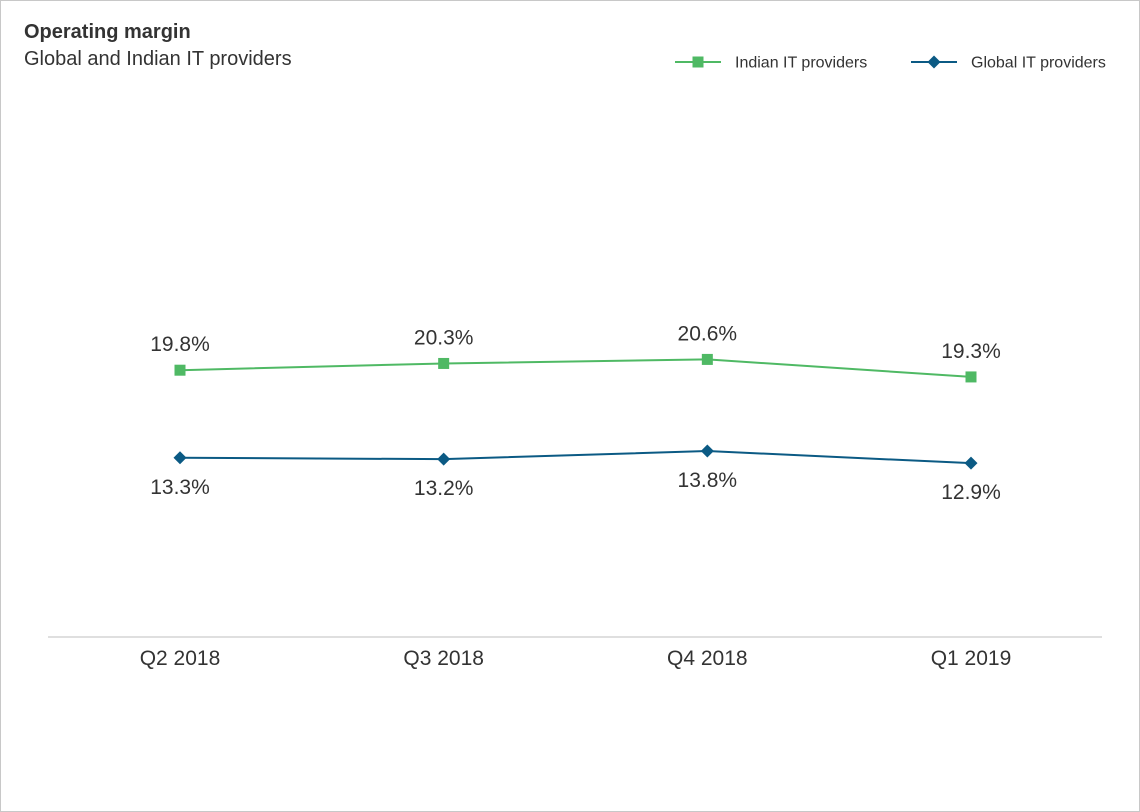 The image size is (1140, 812). Describe the element at coordinates (575, 457) in the screenshot. I see `series-line-global-it-providers` at that location.